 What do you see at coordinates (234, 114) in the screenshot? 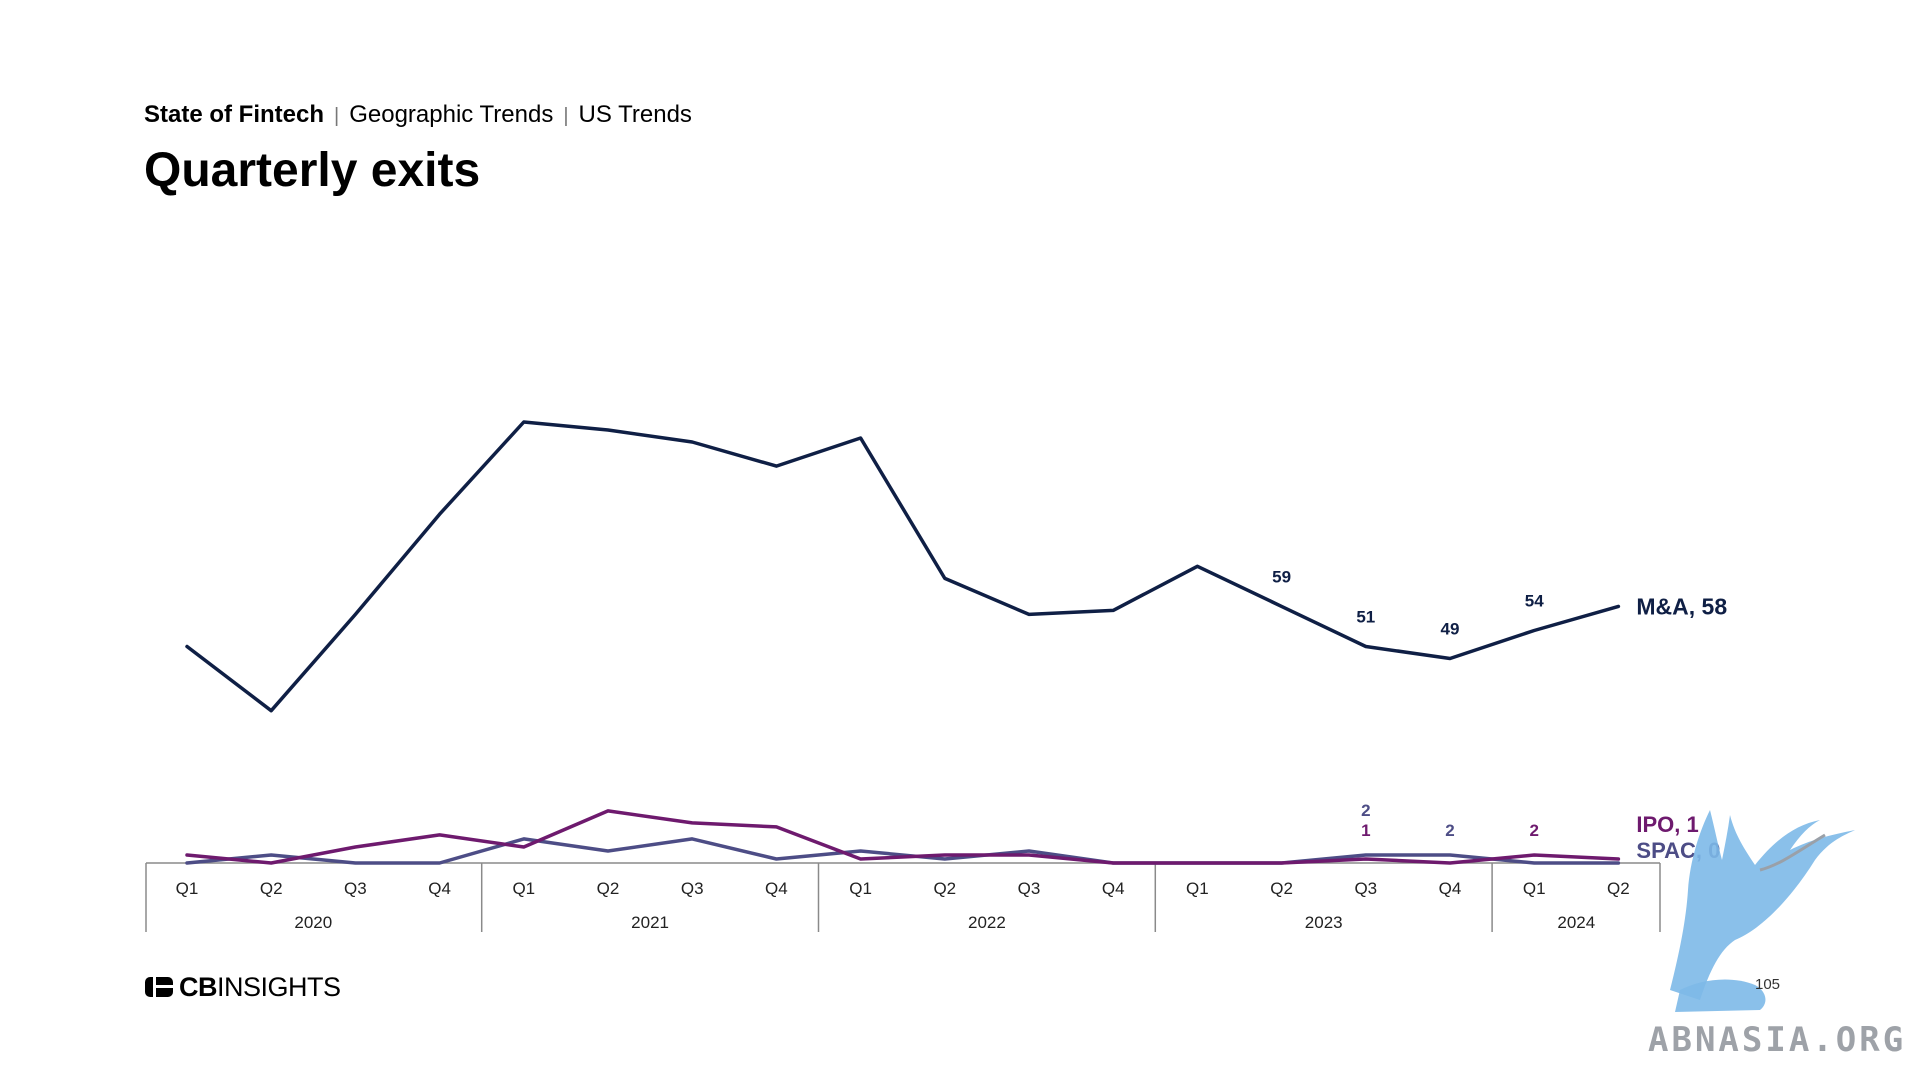
I see `breadcrumb-item-state-of-fintech: State of Fintech` at bounding box center [234, 114].